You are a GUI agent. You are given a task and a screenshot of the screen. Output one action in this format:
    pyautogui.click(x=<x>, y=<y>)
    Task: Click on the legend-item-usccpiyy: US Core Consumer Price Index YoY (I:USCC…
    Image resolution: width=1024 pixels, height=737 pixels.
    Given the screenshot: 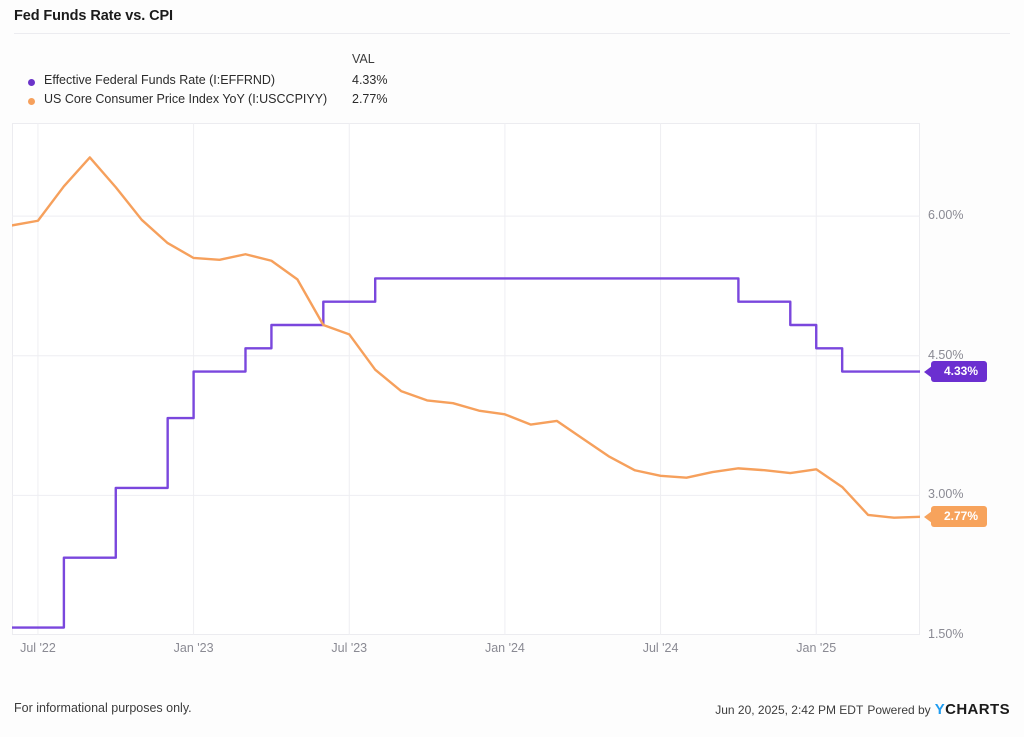 What is the action you would take?
    pyautogui.click(x=252, y=102)
    